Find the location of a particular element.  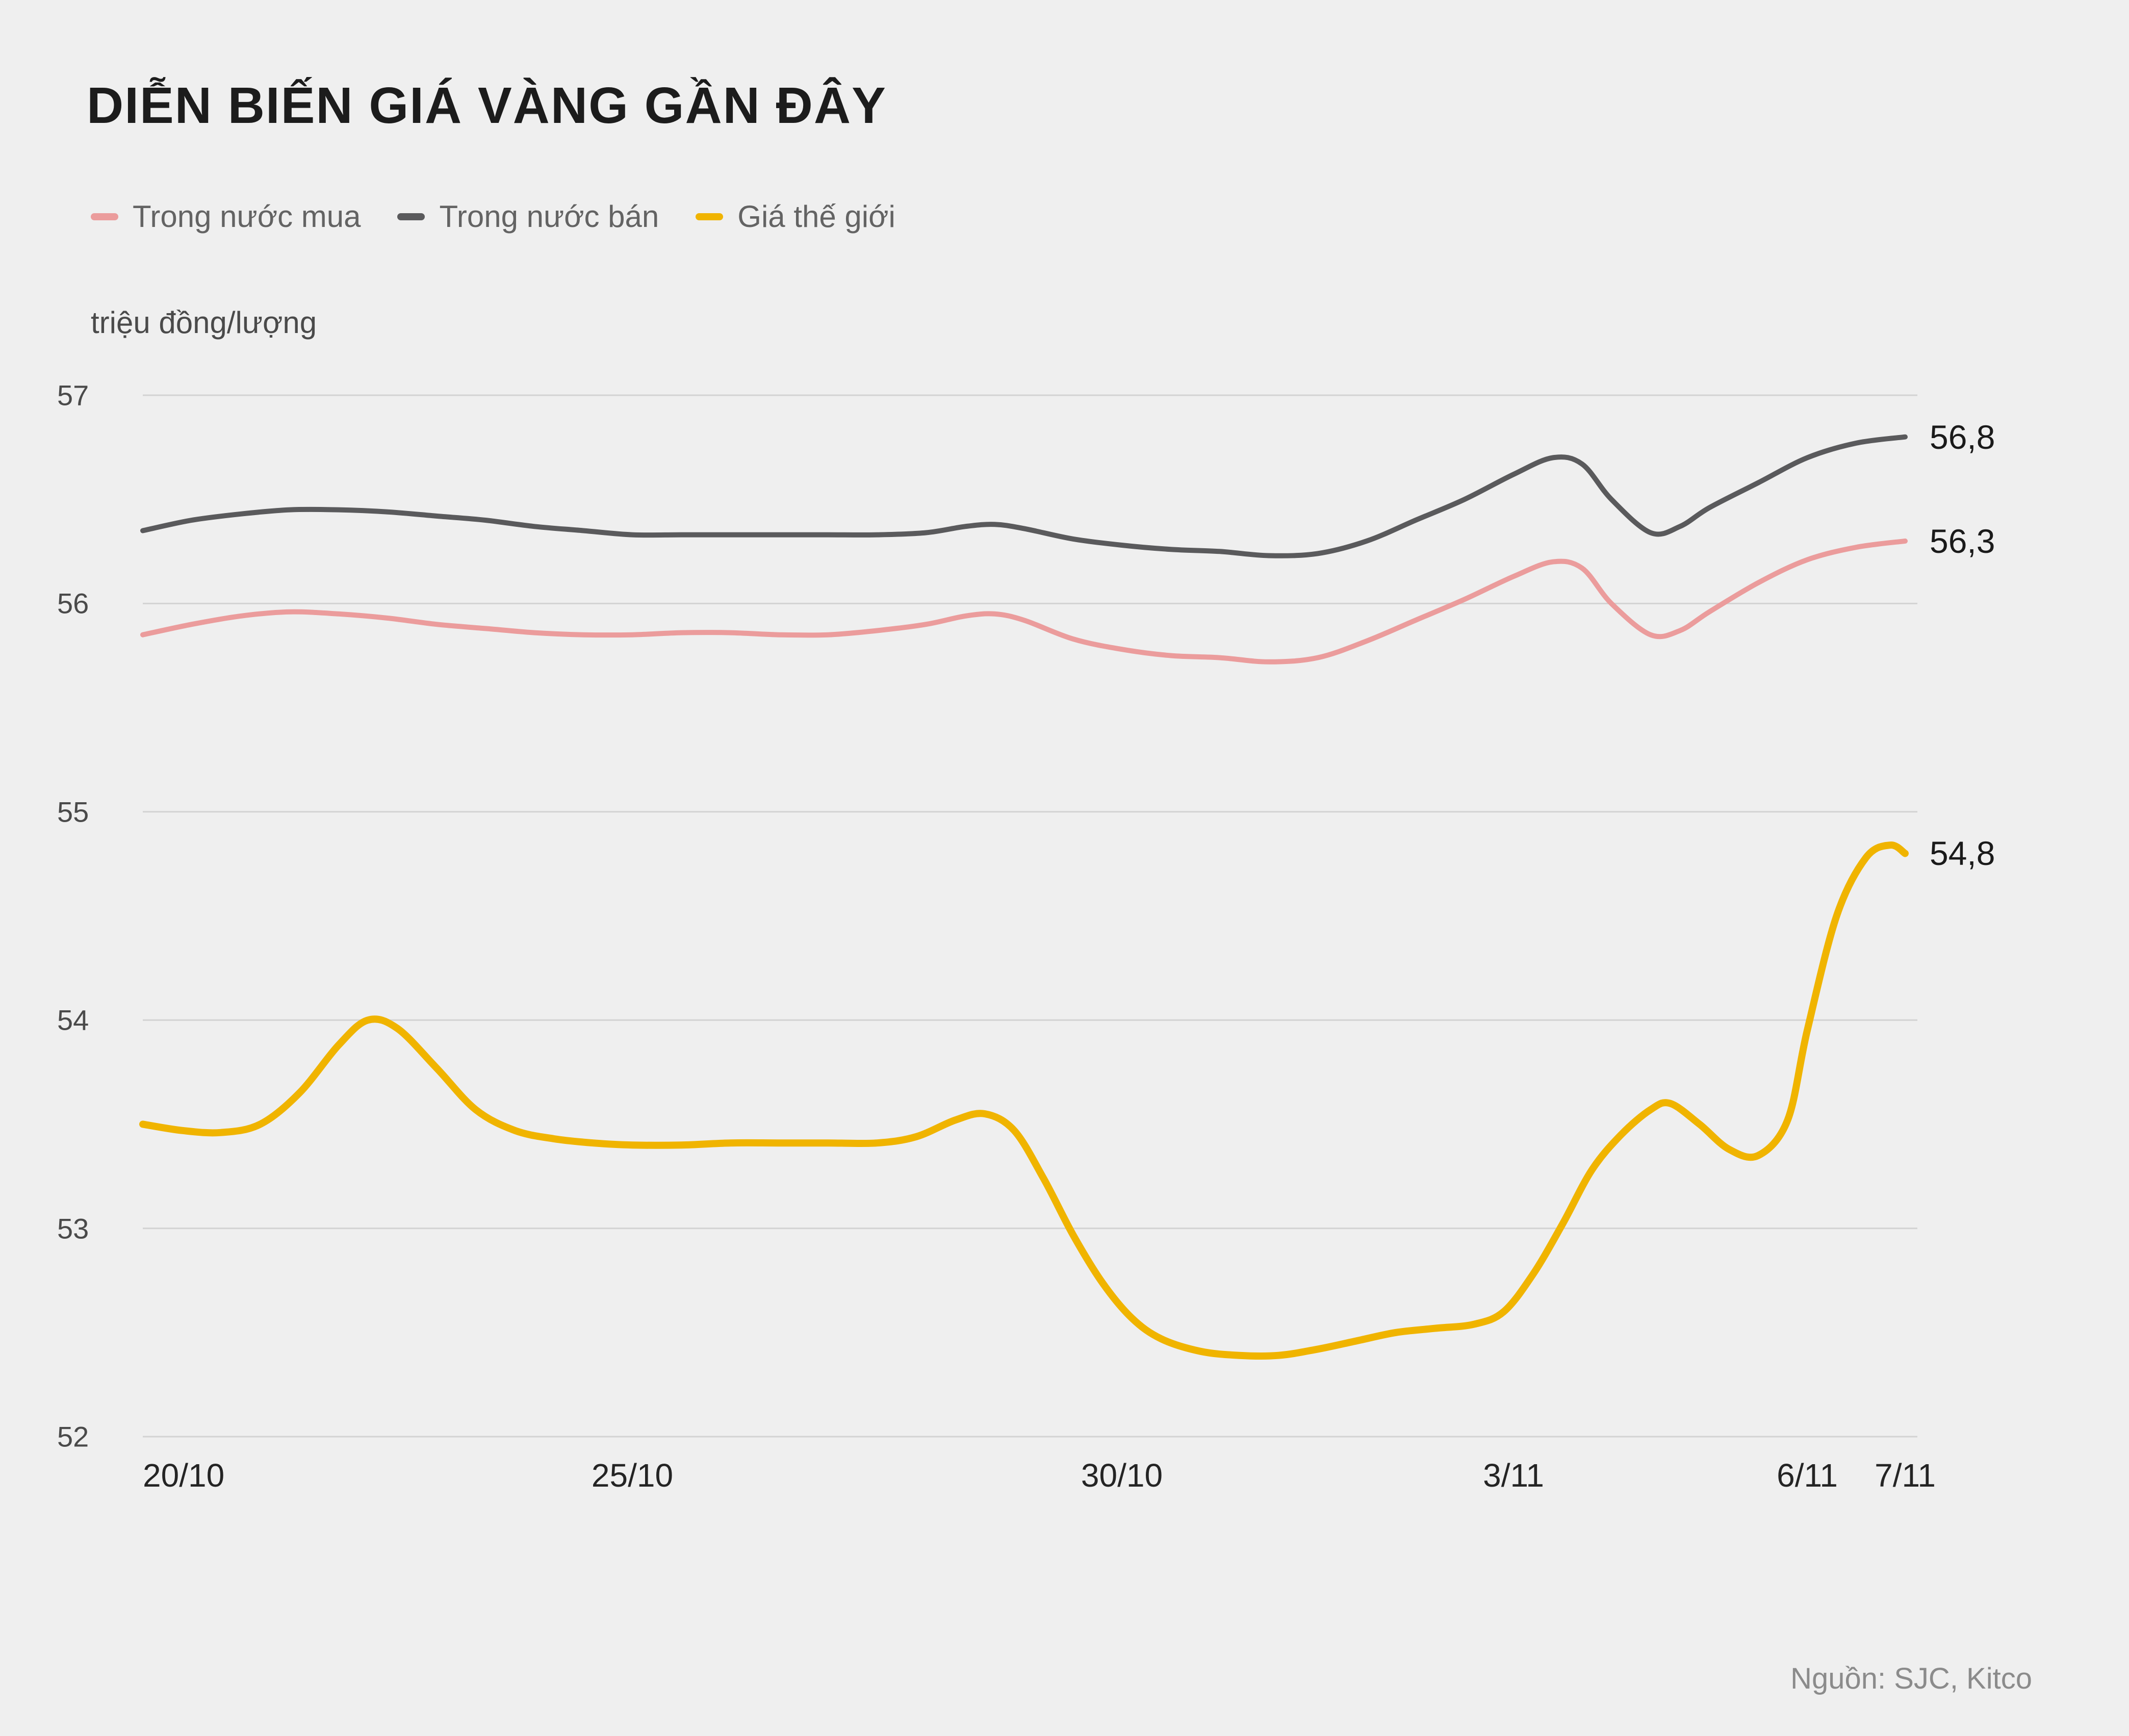

end-label-trong-nước-mua: 56,3 is located at coordinates (1962, 541).